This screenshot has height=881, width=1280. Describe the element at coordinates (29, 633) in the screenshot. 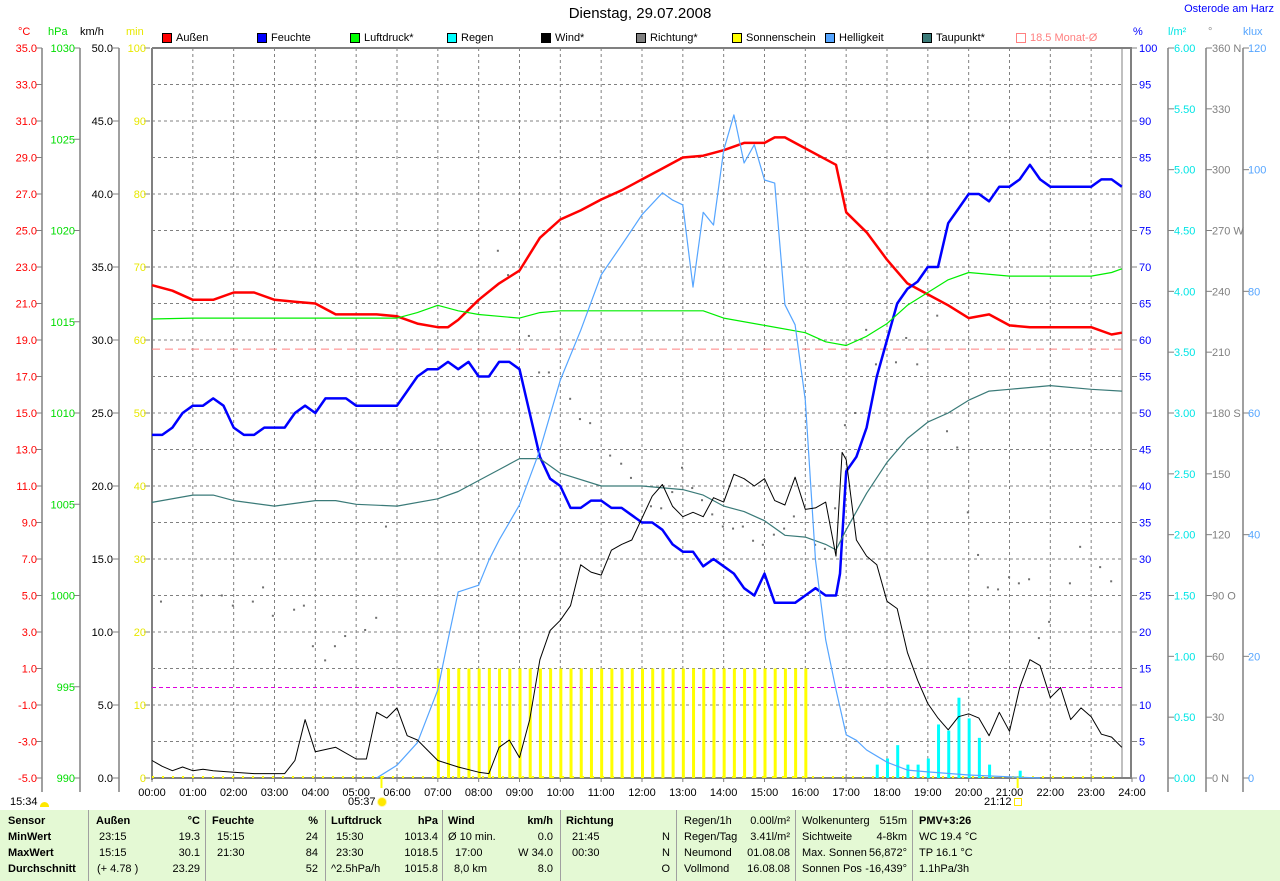

I see `temp-tick-label: 3.0` at that location.